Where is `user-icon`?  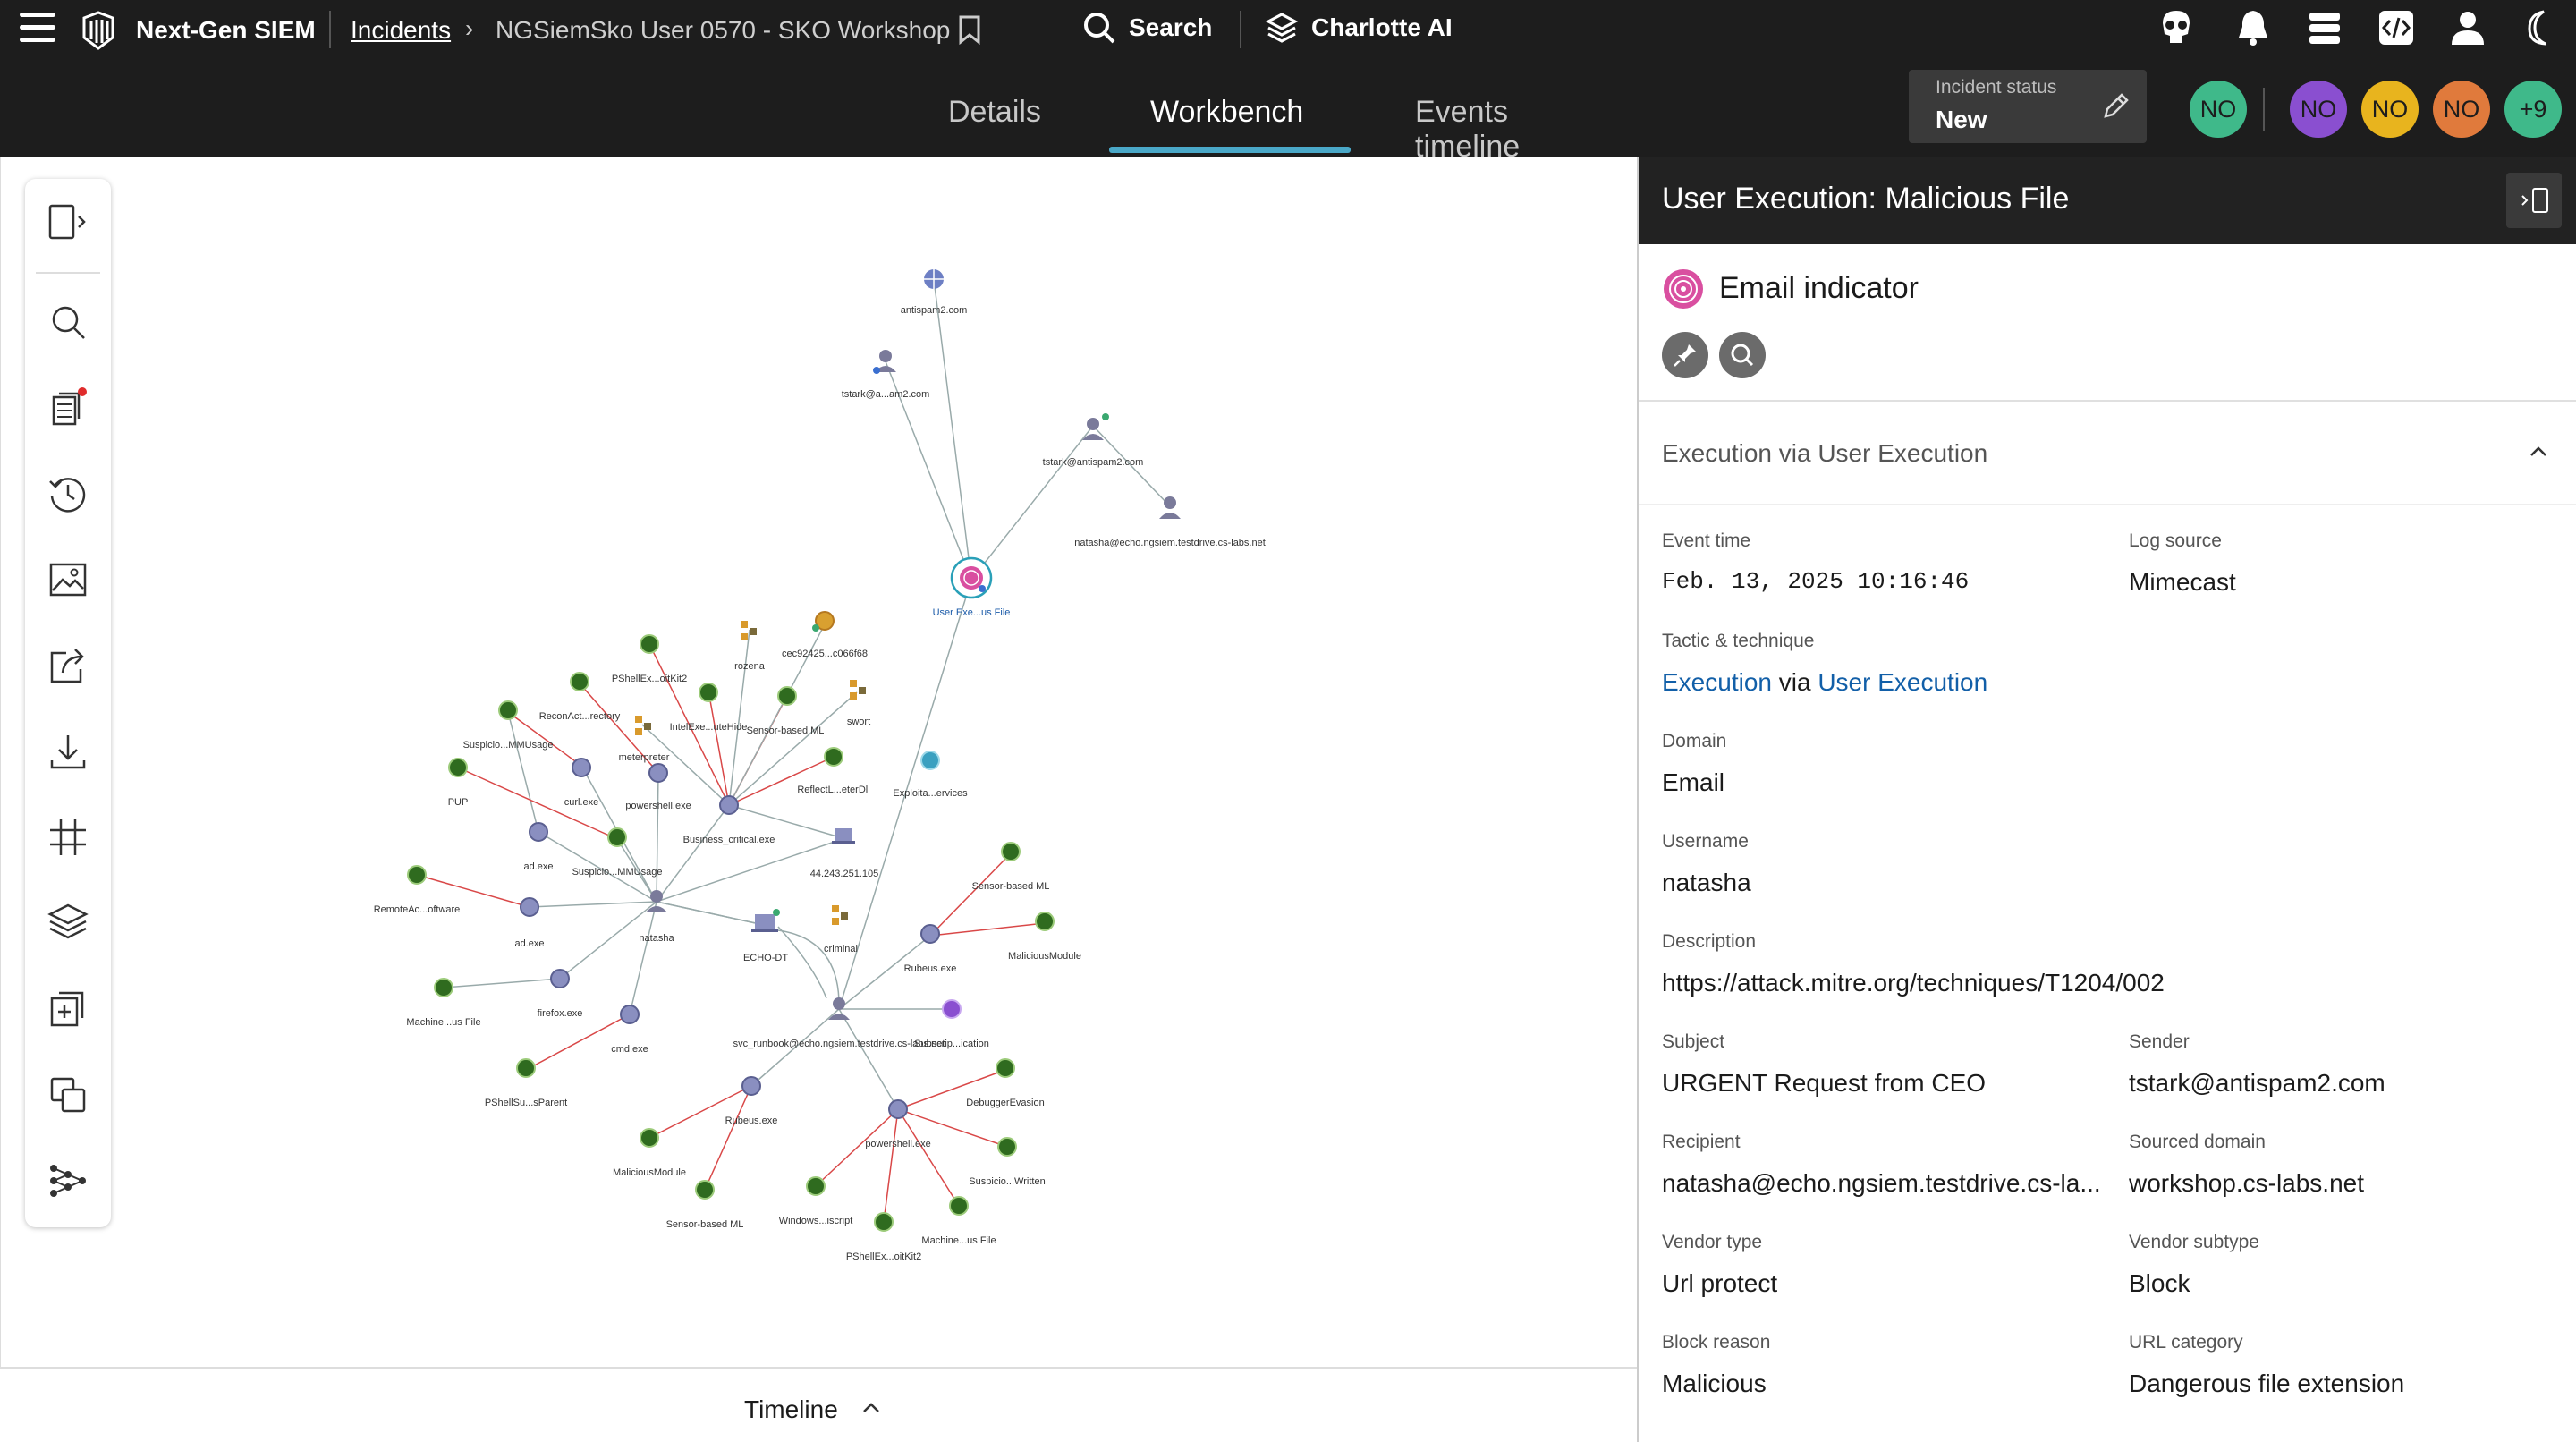
user-icon is located at coordinates (2467, 27).